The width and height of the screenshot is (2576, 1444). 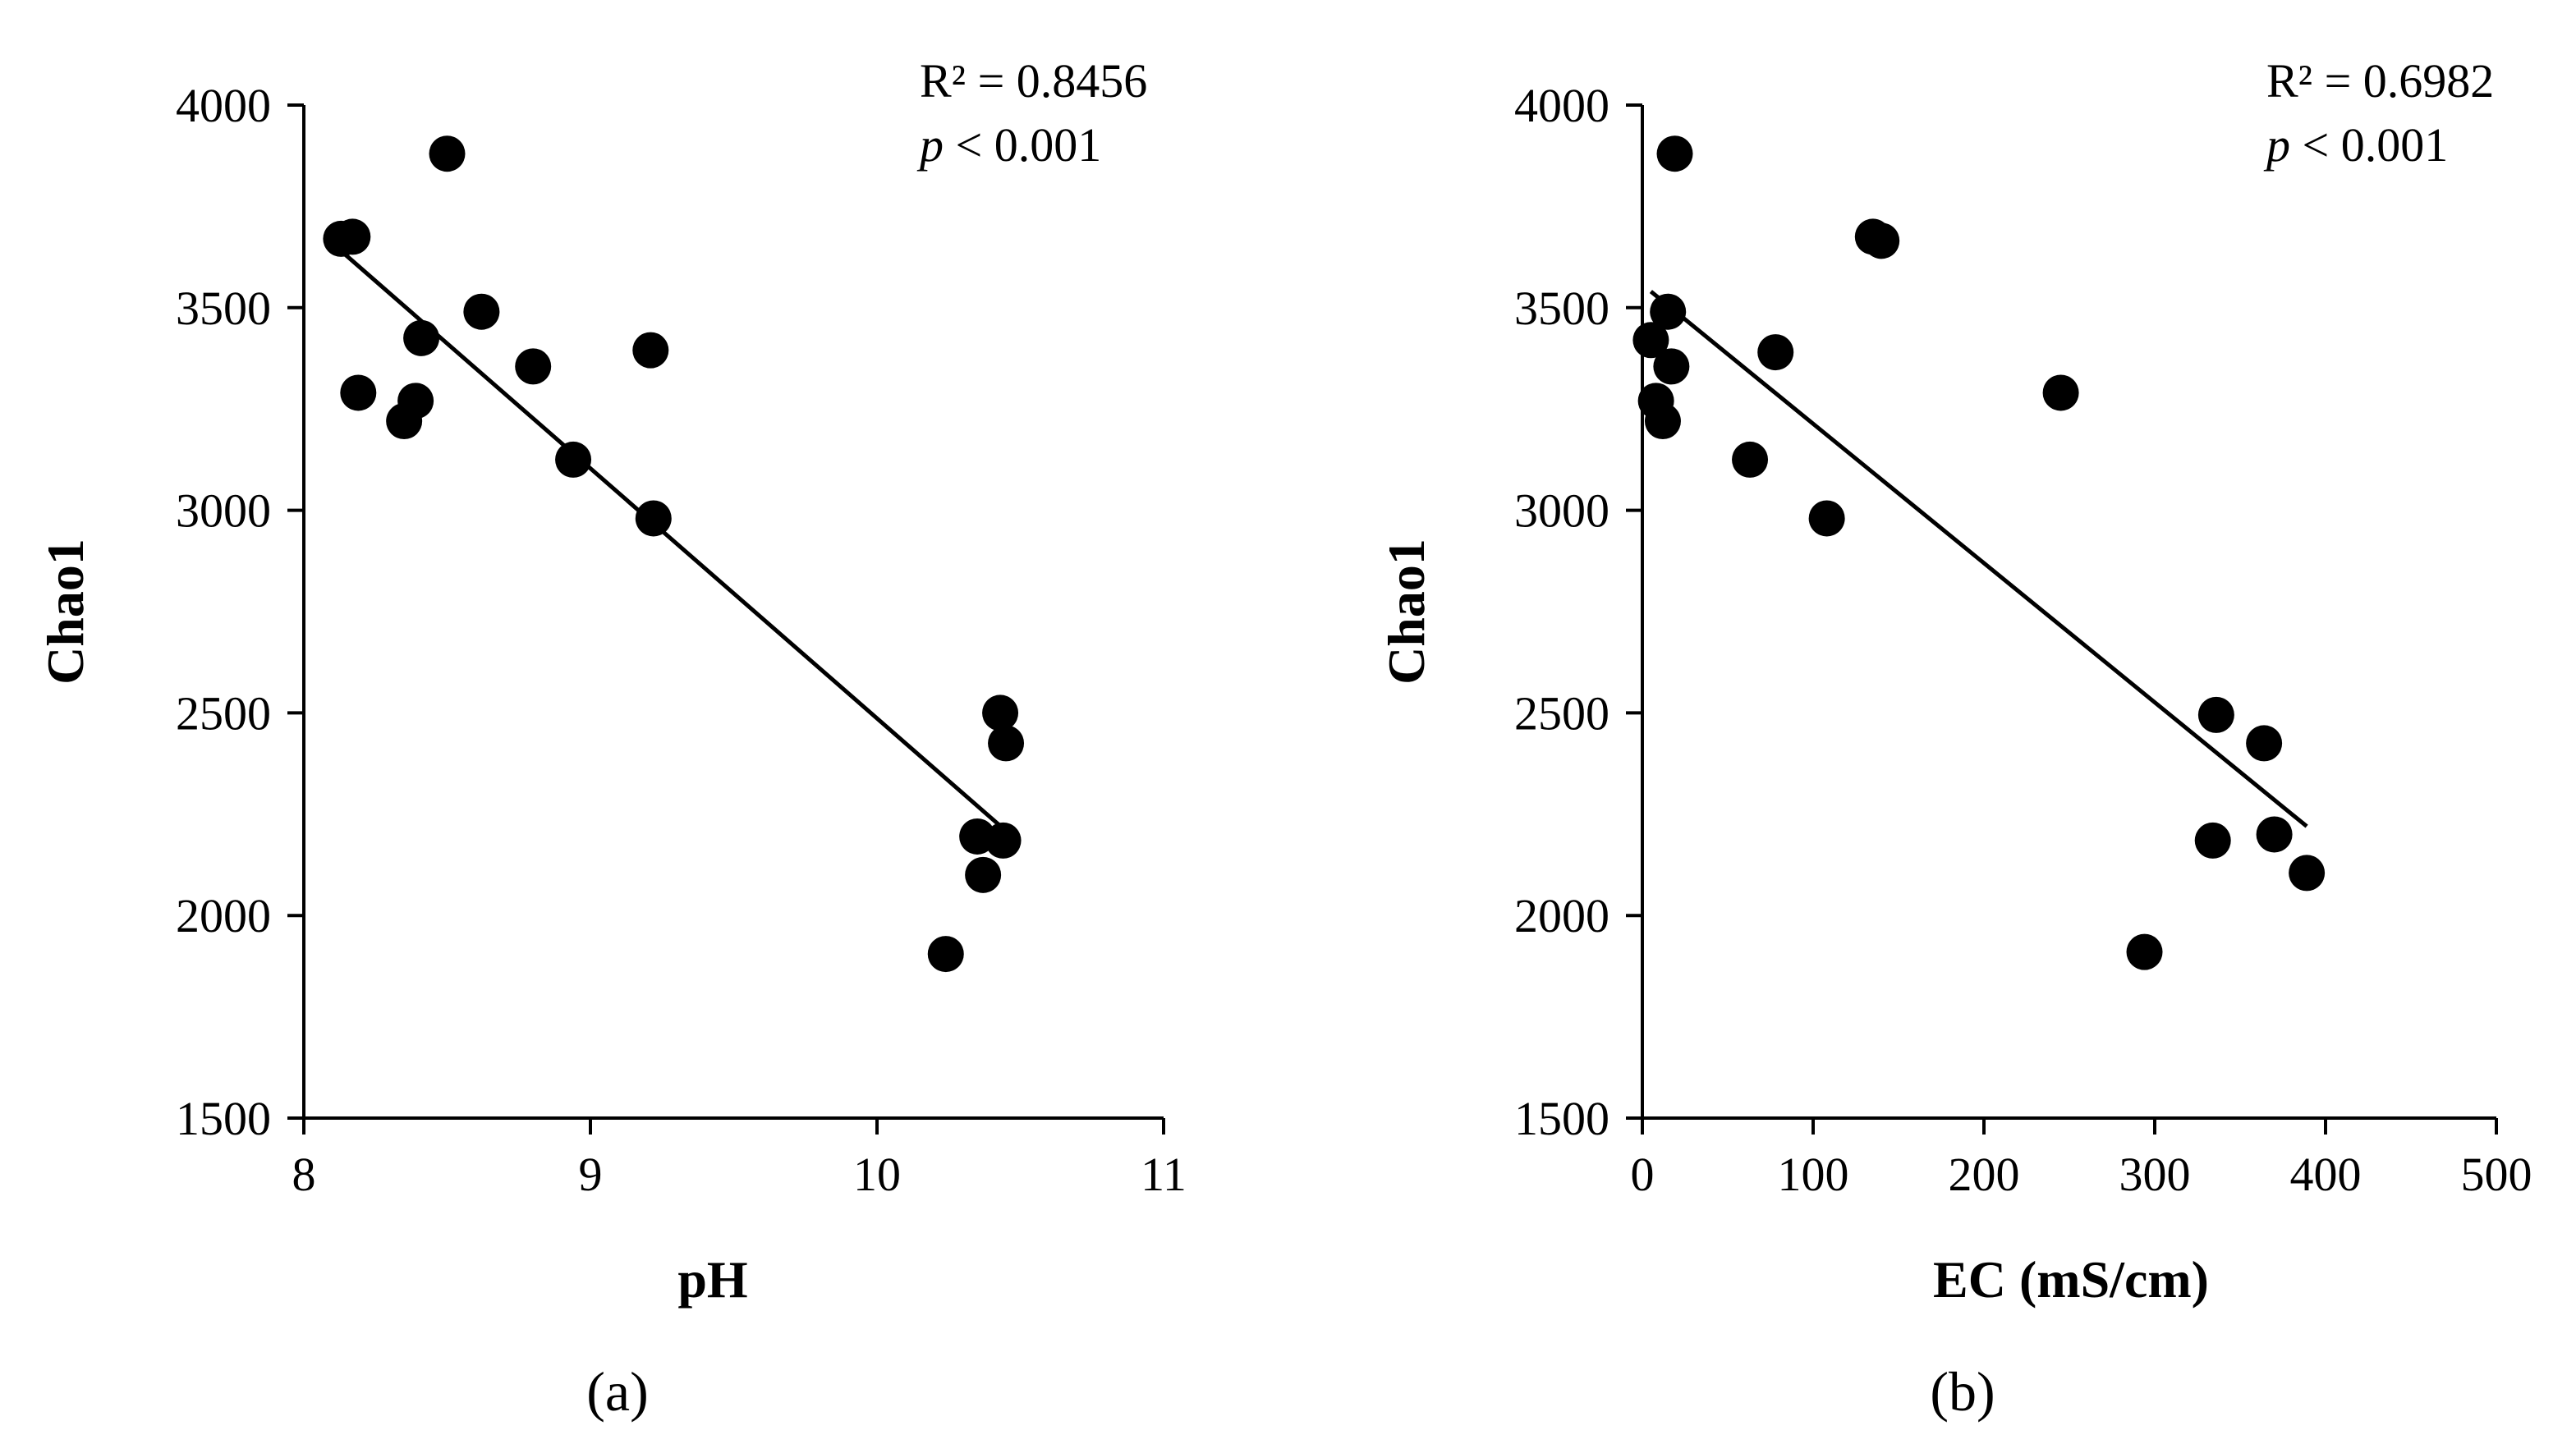 What do you see at coordinates (223, 105) in the screenshot?
I see `panel-a-y-tick-label: 4000` at bounding box center [223, 105].